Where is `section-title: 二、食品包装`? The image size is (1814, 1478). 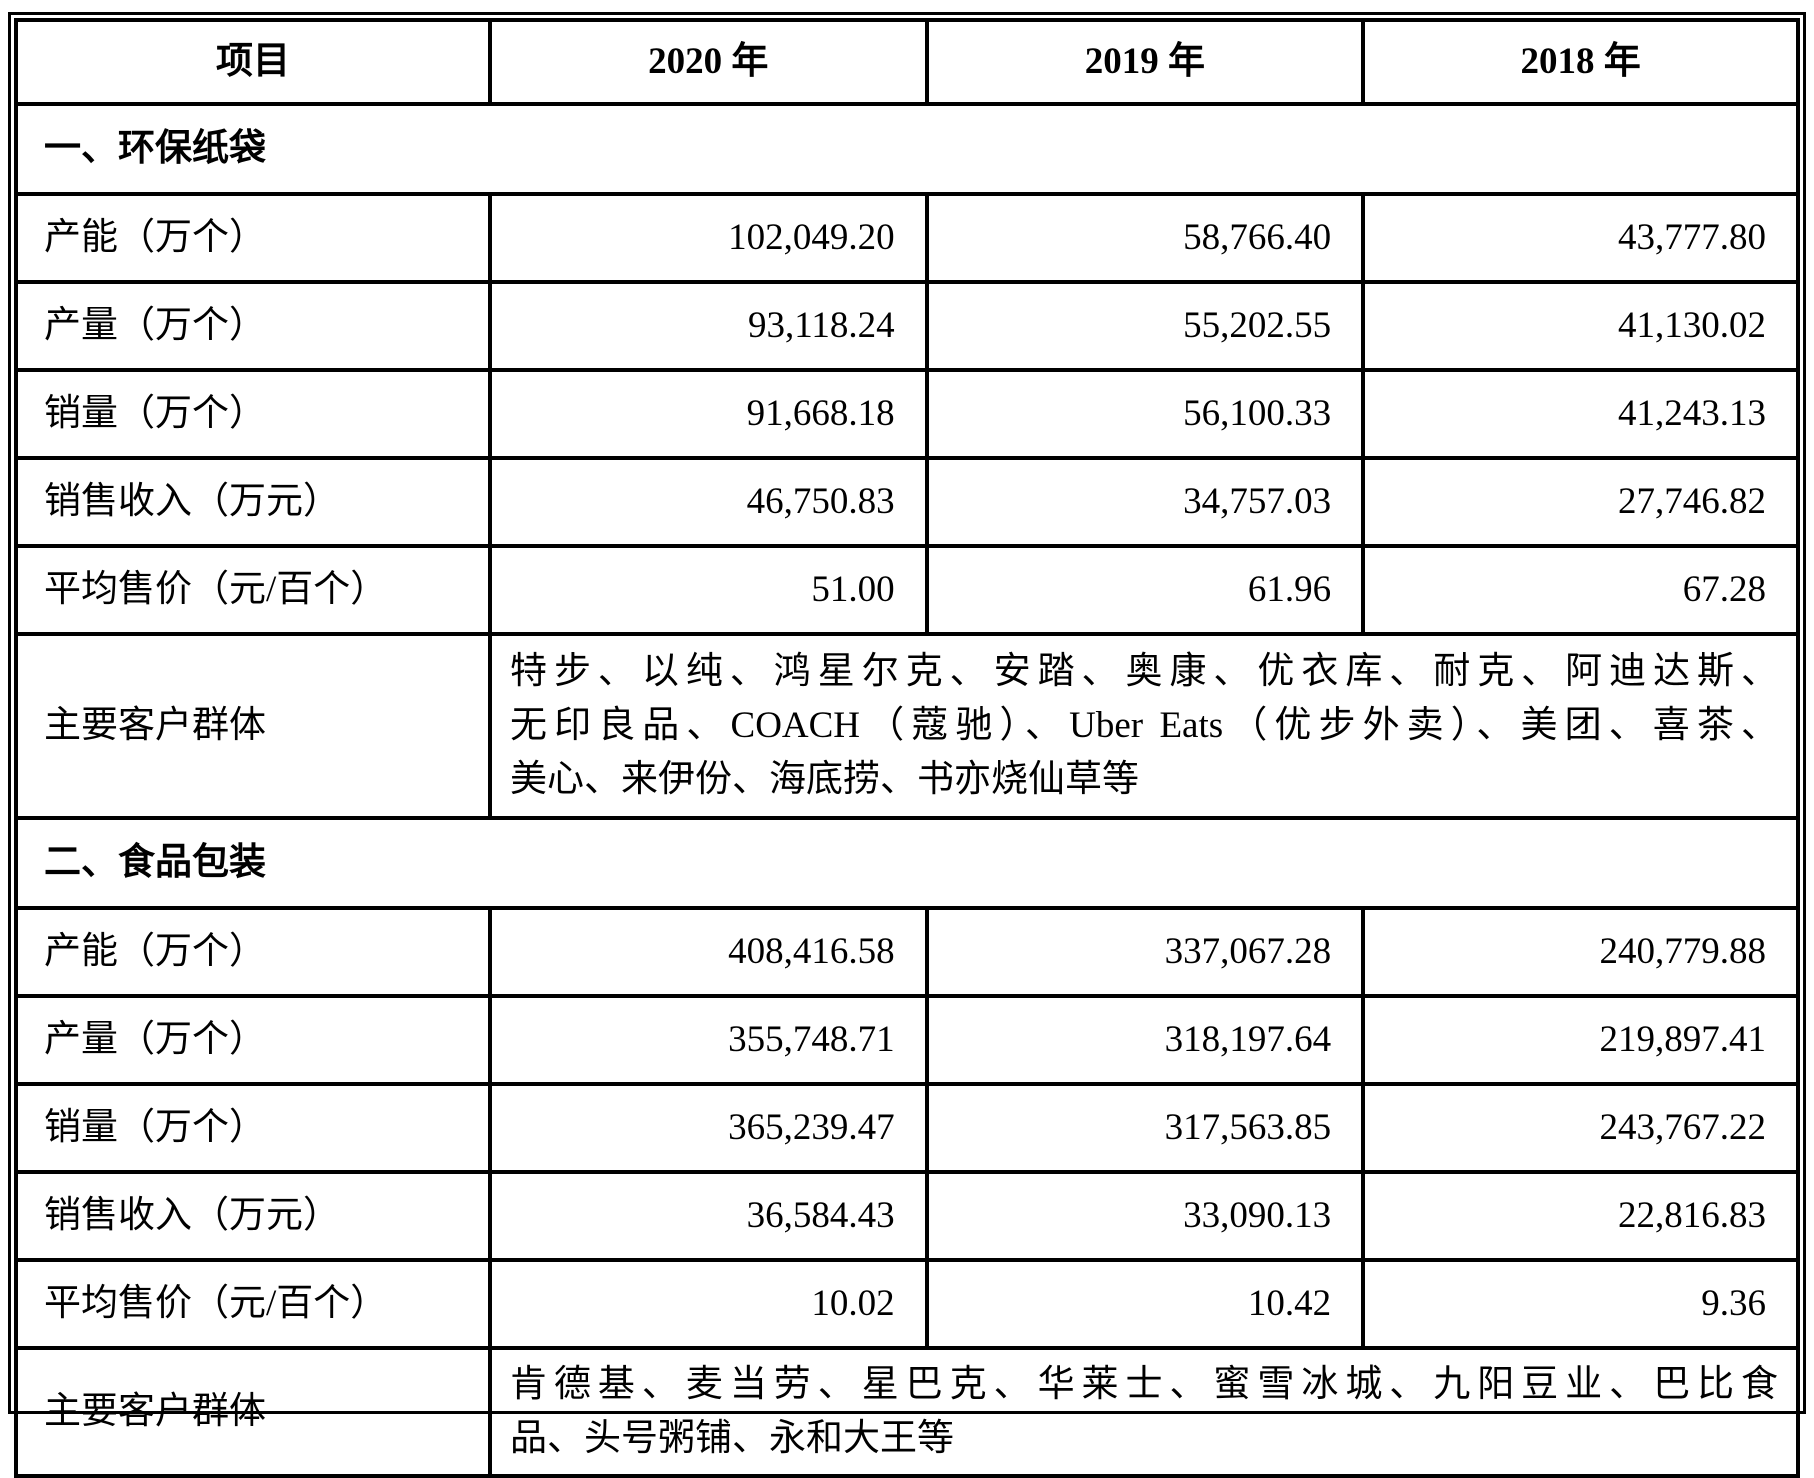
section-title: 二、食品包装 is located at coordinates (907, 863).